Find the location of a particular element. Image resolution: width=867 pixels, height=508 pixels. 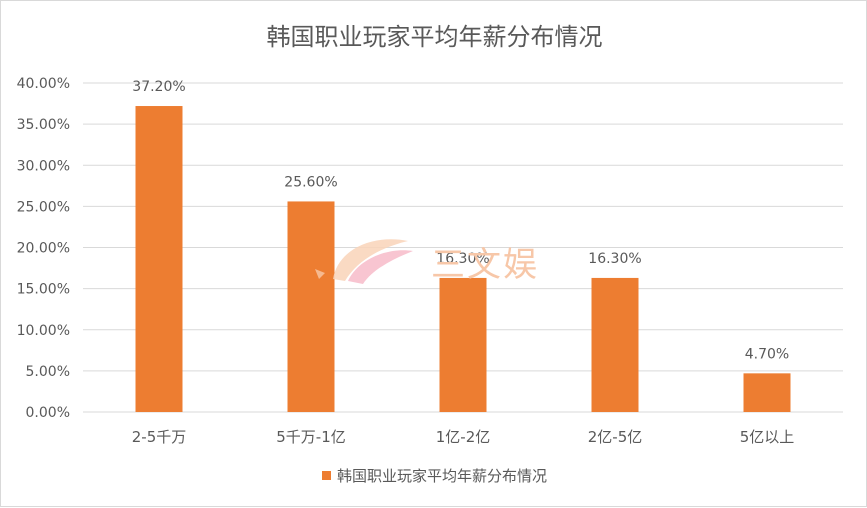

legend-label: 韩国职业玩家平均年薪分布情况 is located at coordinates (441, 476).